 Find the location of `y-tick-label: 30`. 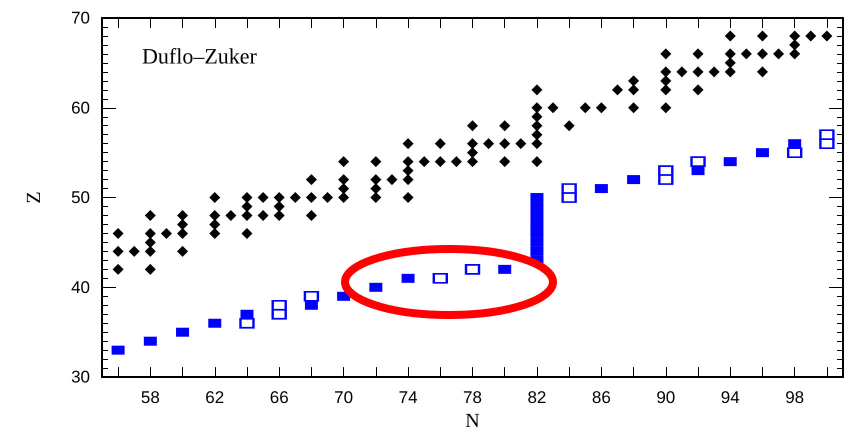

y-tick-label: 30 is located at coordinates (80, 377).